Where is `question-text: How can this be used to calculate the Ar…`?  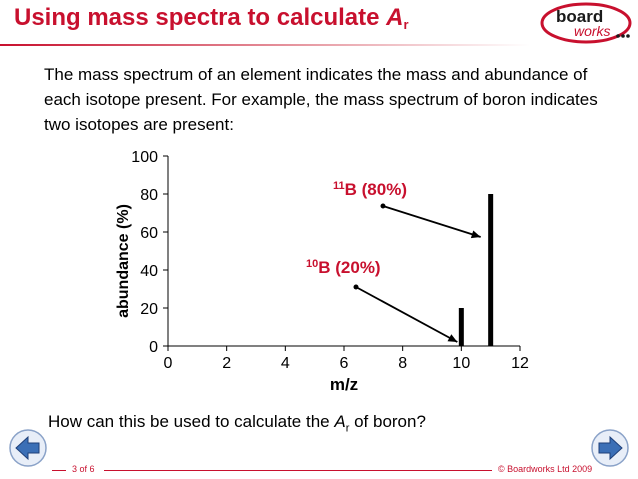 question-text: How can this be used to calculate the Ar… is located at coordinates (237, 423).